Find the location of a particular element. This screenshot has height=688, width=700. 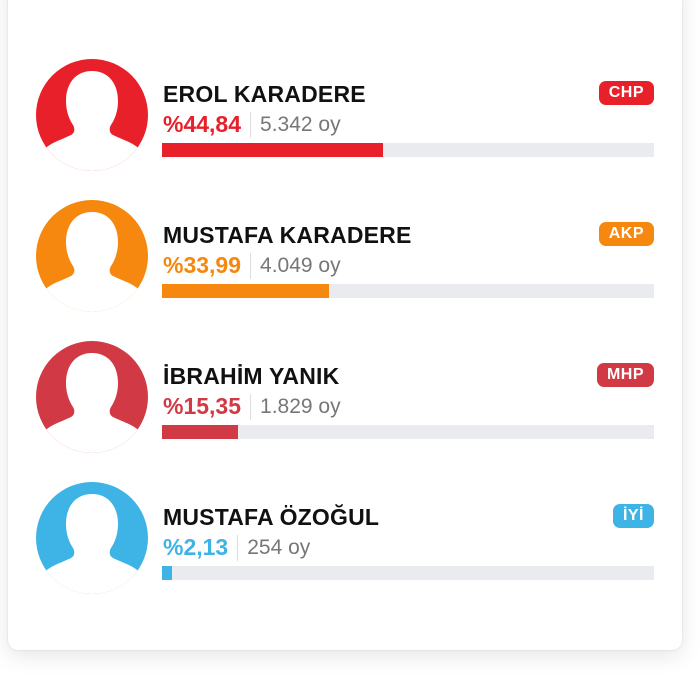

candidate-name: EROL KARADERE is located at coordinates (264, 94).